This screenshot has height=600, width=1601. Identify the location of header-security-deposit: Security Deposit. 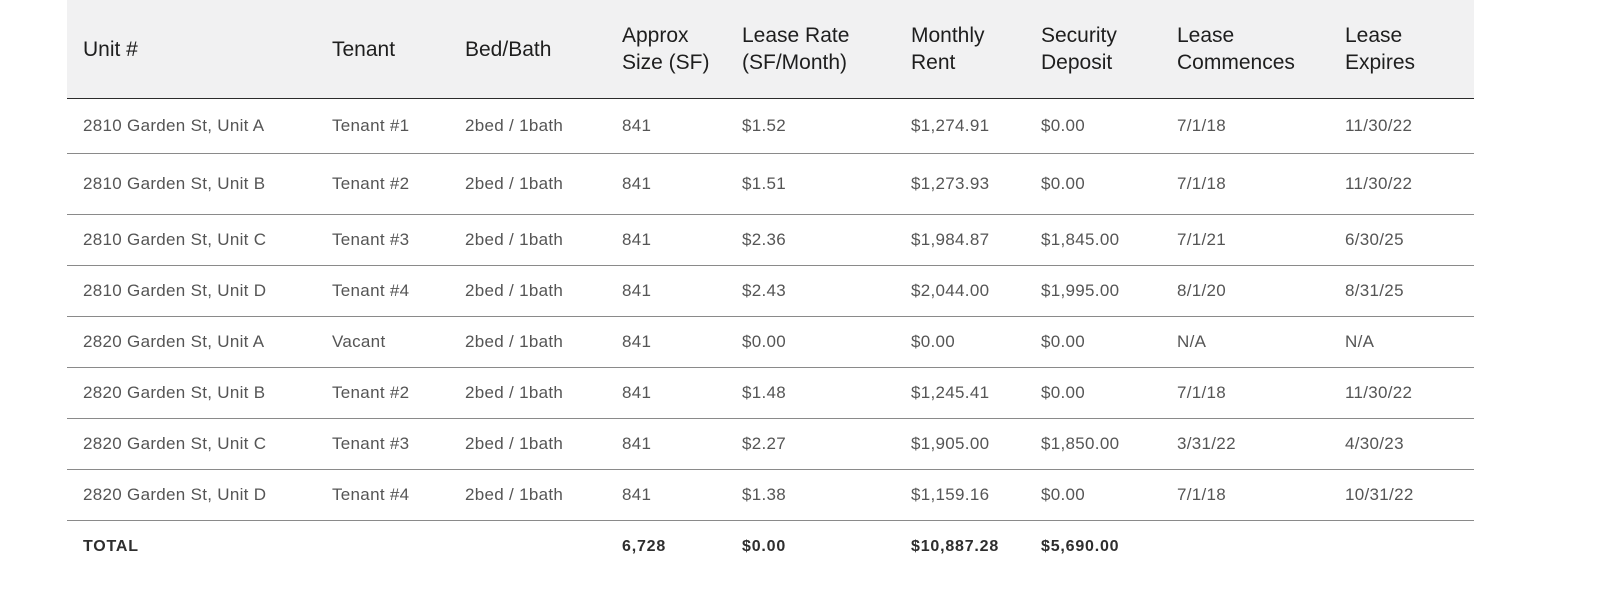
(1079, 49).